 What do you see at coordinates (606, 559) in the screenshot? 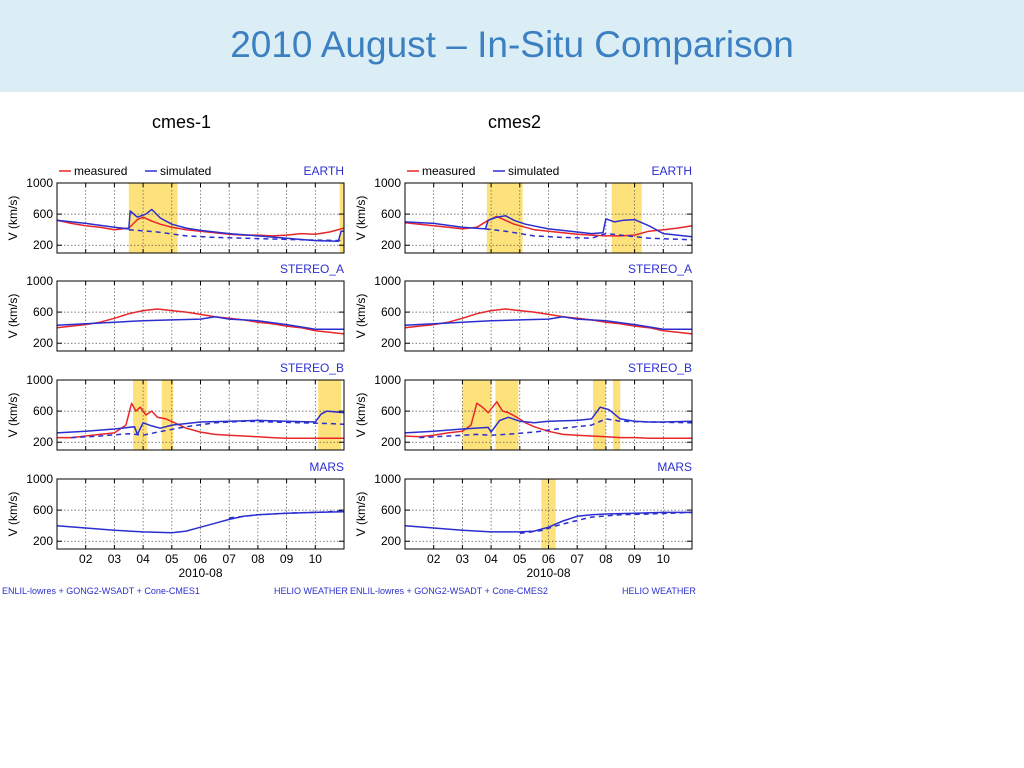
I see `x-tick-label: 08` at bounding box center [606, 559].